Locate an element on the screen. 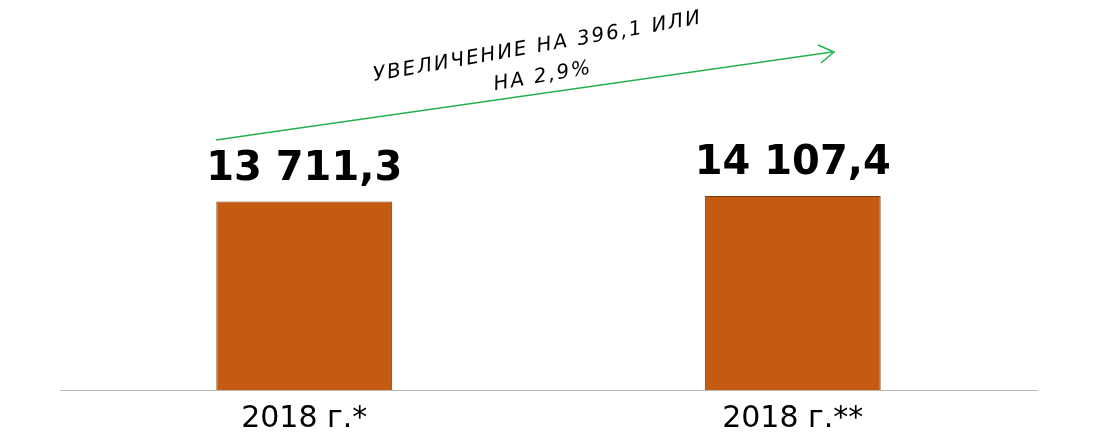 Image resolution: width=1097 pixels, height=445 pixels. x-tick-label: 2018 г.* is located at coordinates (304, 416).